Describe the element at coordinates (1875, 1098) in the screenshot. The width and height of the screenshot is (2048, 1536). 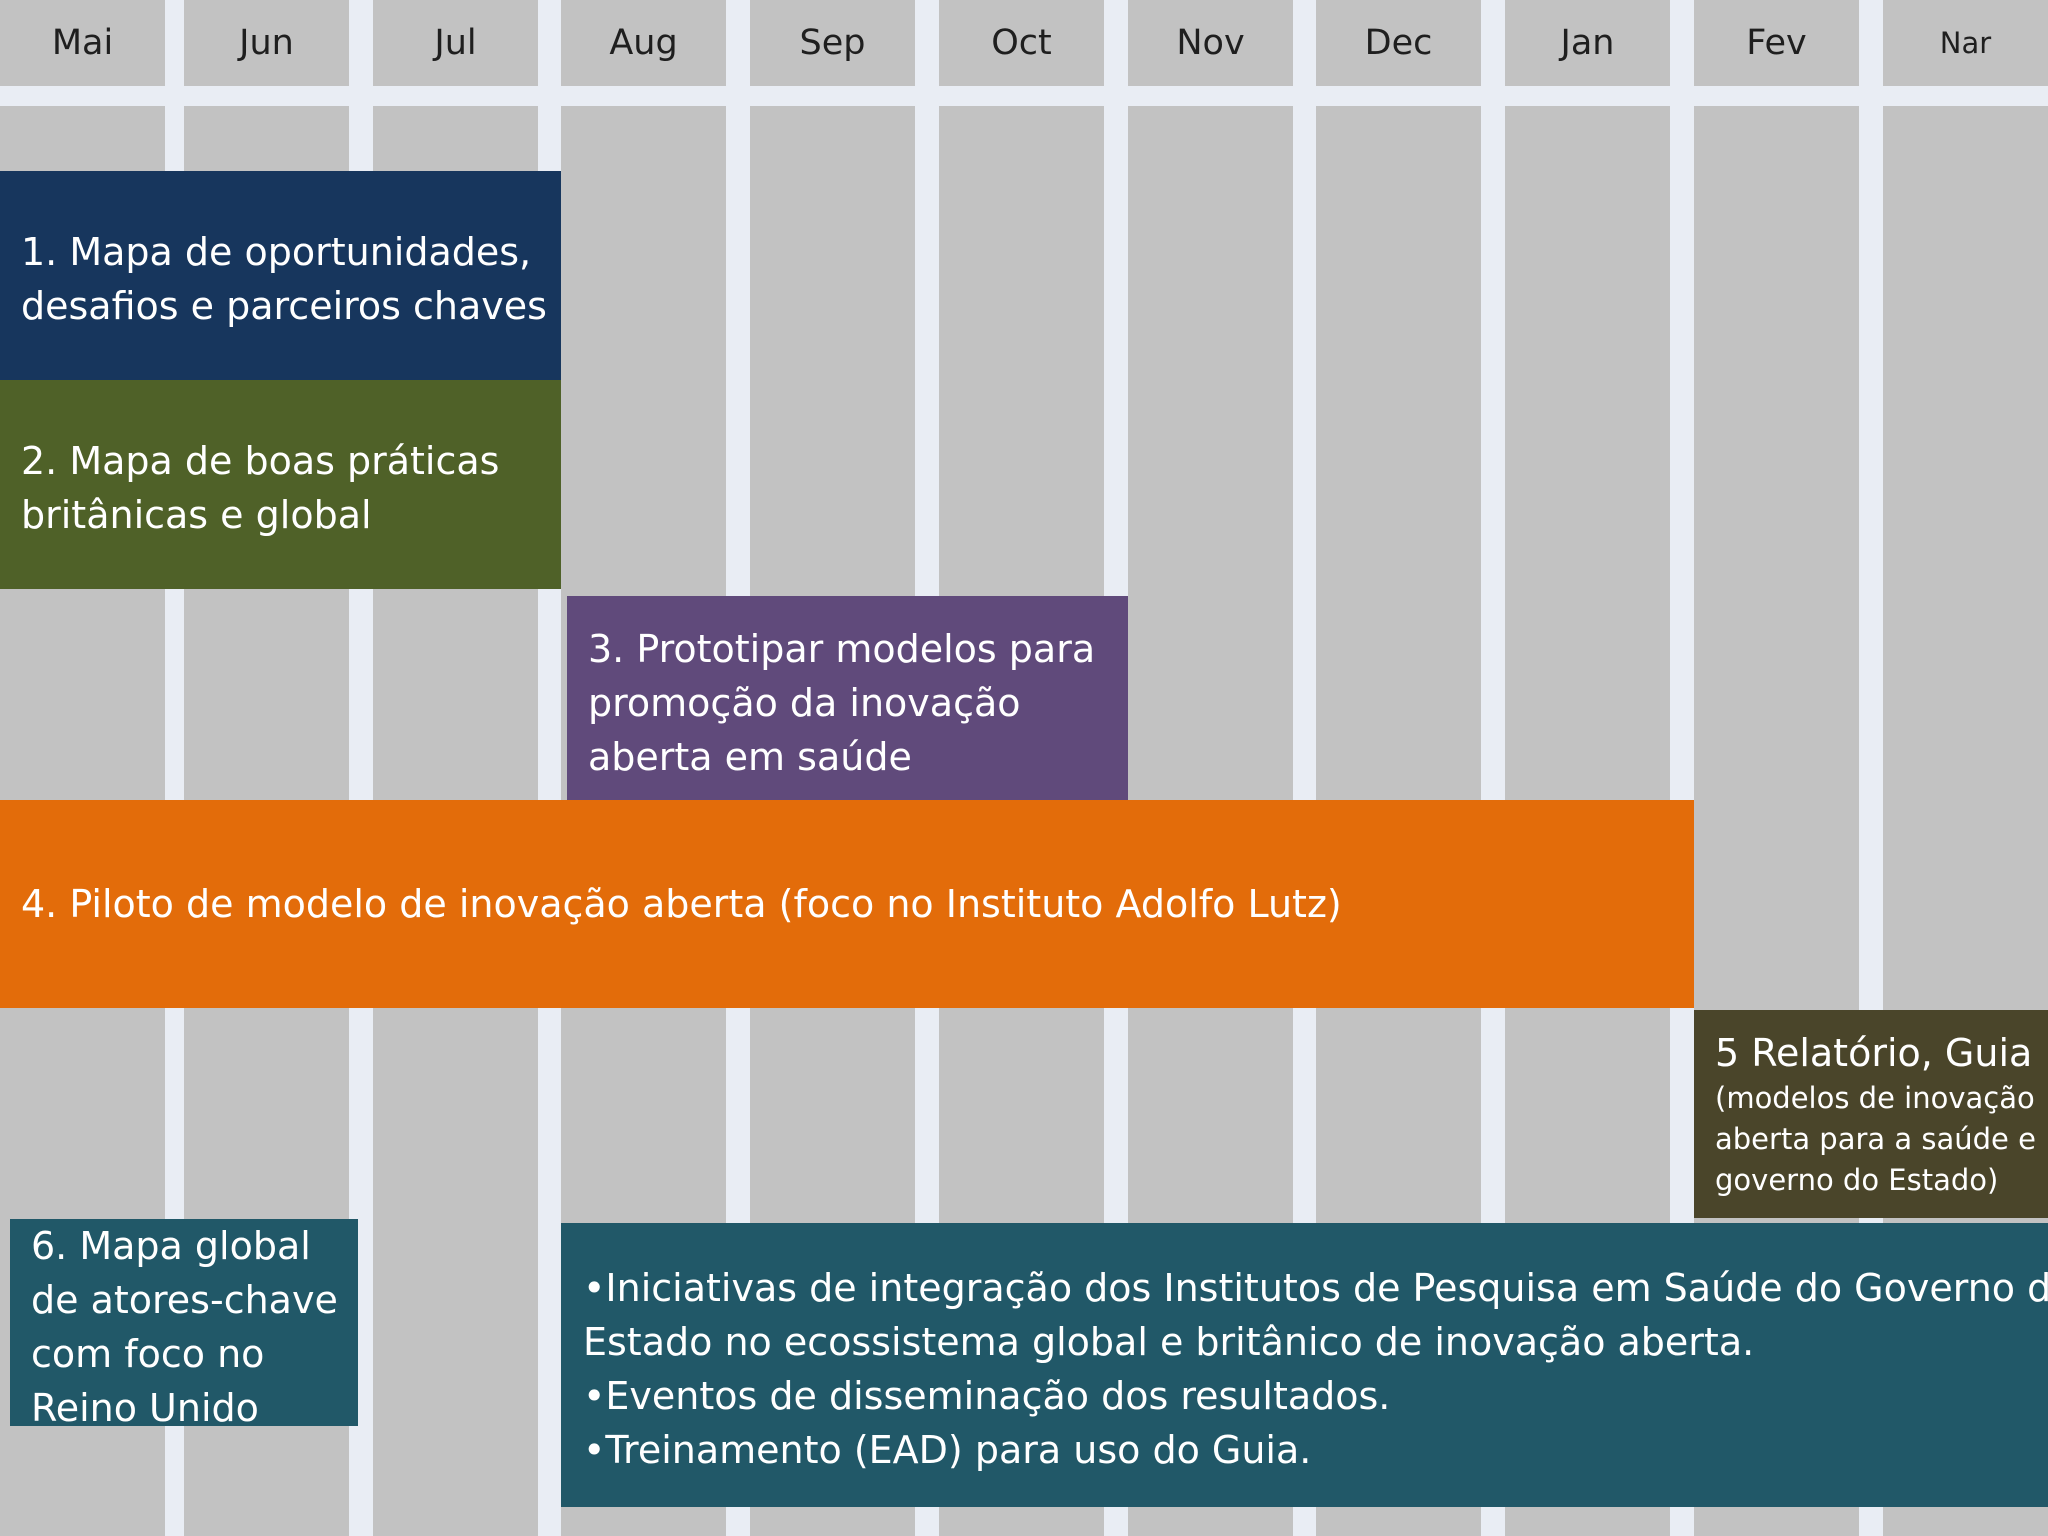
I see `task-5-subtitle-line: (modelos de inovação` at that location.